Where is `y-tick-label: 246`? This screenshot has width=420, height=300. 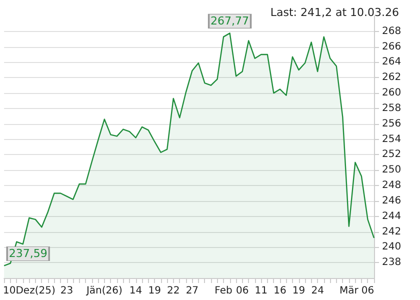
y-tick-label: 246 is located at coordinates (392, 200).